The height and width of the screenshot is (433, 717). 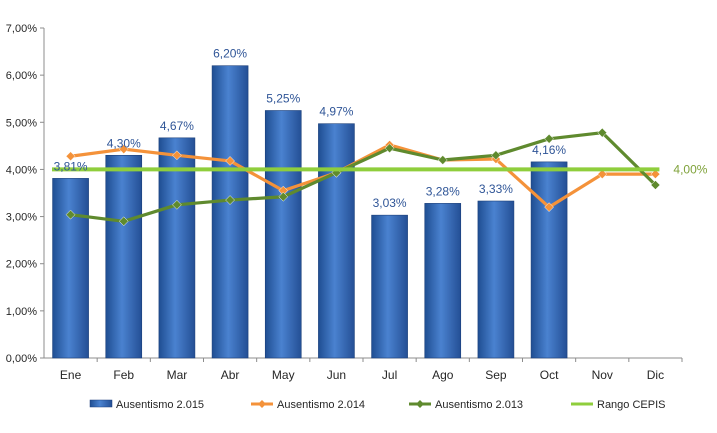 I want to click on bar-data-label: 5,25%, so click(x=283, y=99).